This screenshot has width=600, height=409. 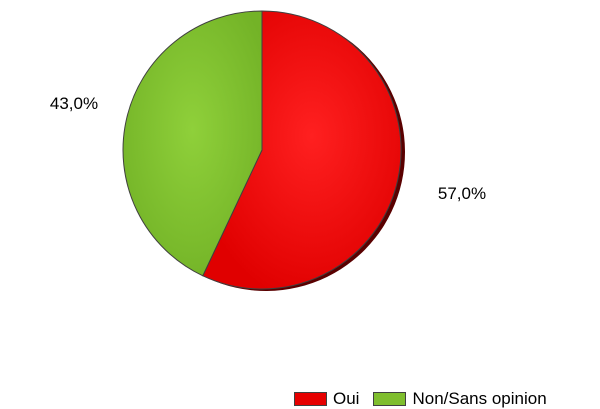 I want to click on data-label-oui: 57,0%, so click(x=462, y=193).